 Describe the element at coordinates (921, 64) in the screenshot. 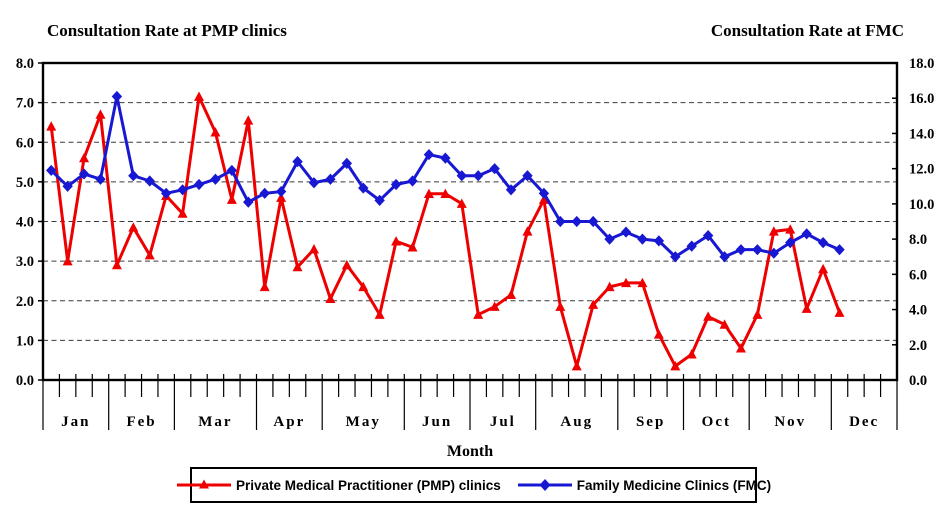

I see `right-axis-label: 18.0` at that location.